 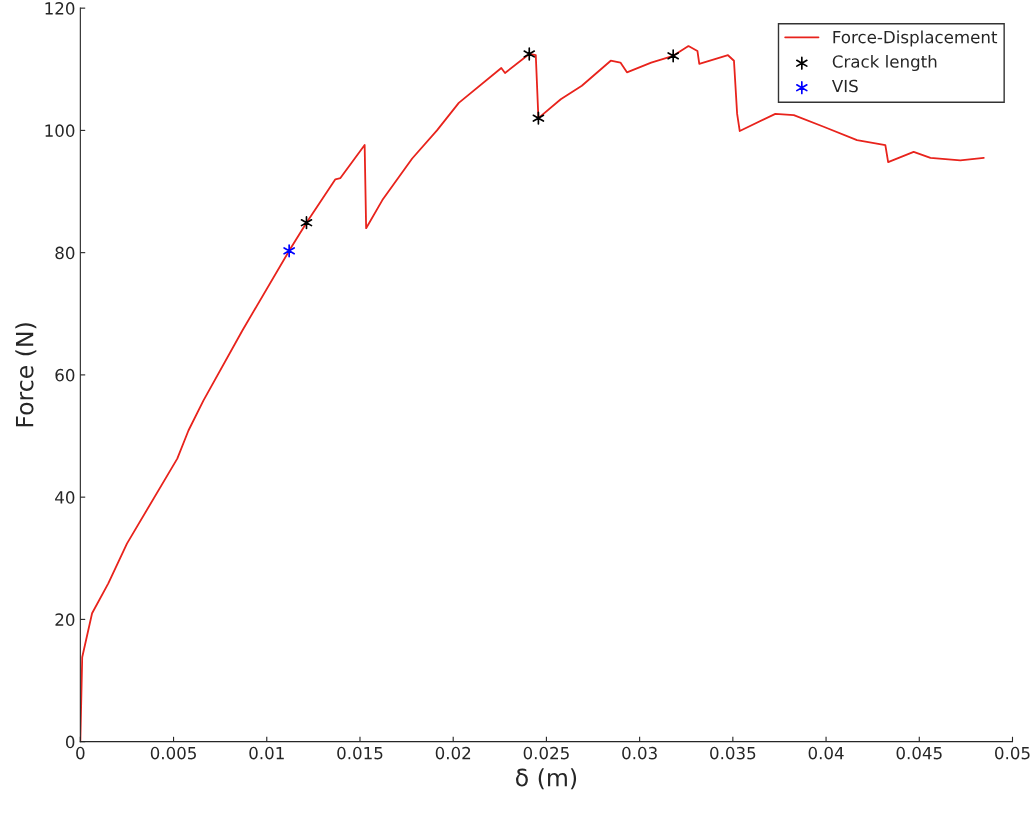 I want to click on x-tick-label: 0, so click(x=80, y=753).